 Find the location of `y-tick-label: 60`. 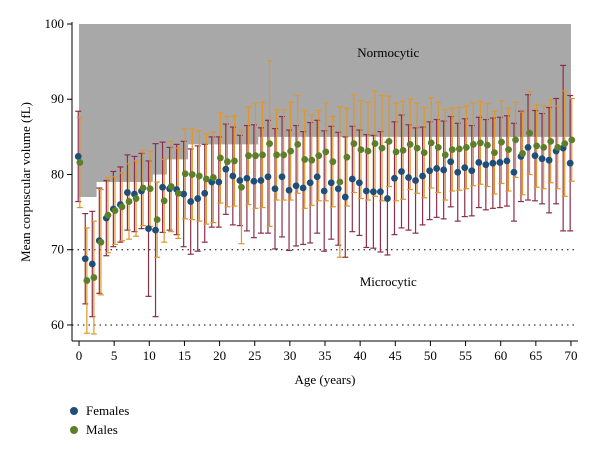

y-tick-label: 60 is located at coordinates (57, 324).